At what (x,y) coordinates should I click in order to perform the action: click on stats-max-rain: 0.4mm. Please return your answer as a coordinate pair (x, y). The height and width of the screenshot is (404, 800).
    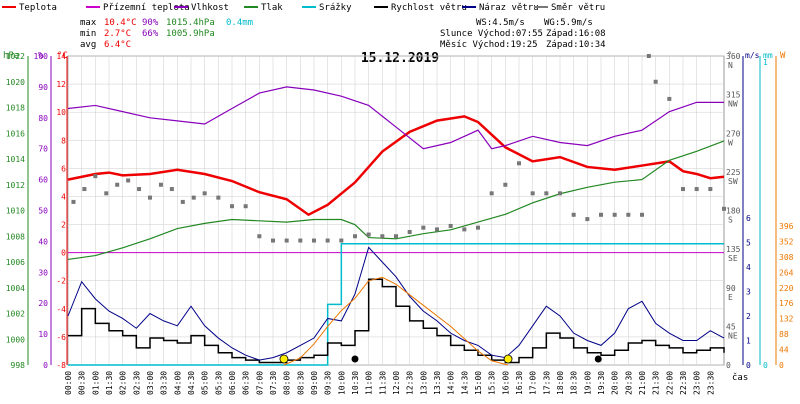
    Looking at the image, I should click on (239, 23).